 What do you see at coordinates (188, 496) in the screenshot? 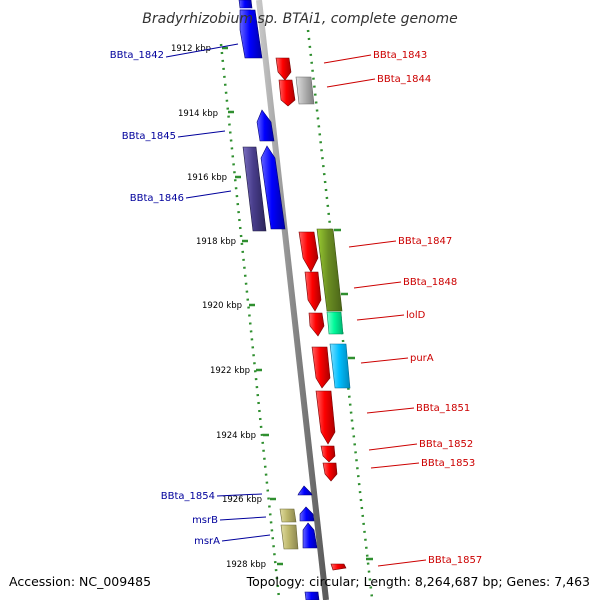
I see `label-BBta_1854: BBta_1854` at bounding box center [188, 496].